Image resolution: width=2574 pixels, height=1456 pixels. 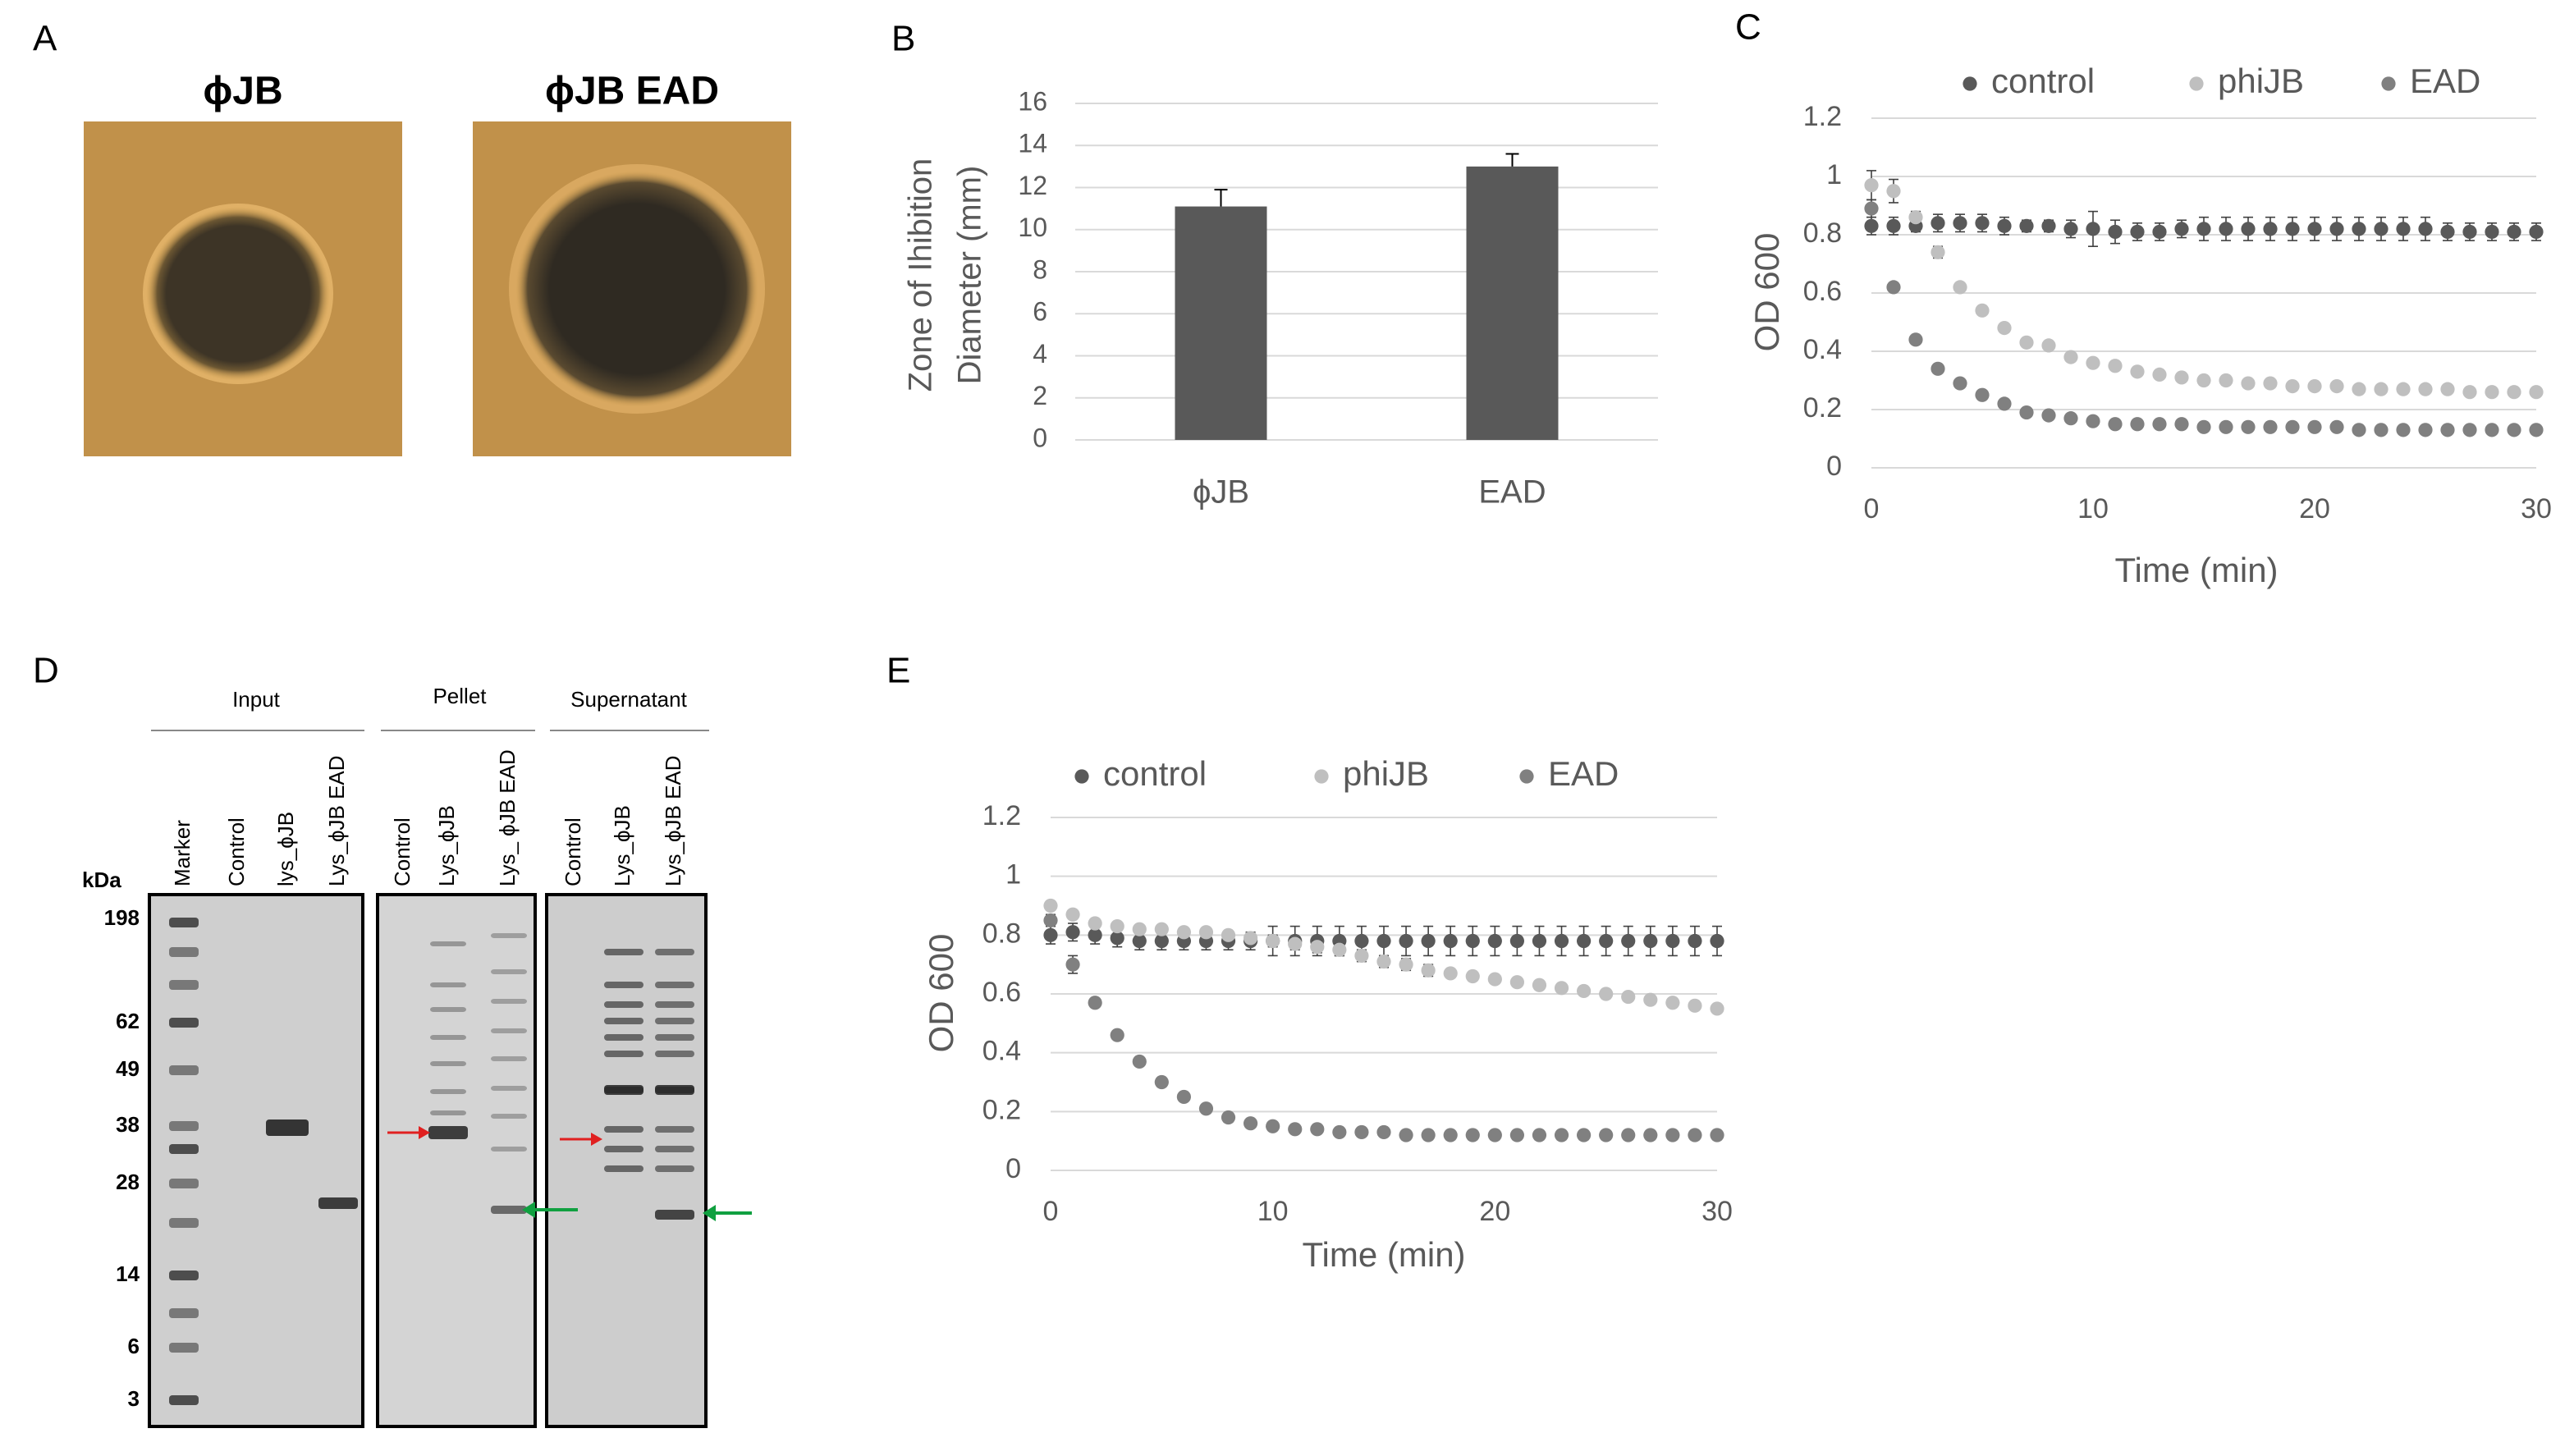 I want to click on lane-label: Lys_ϕJB, so click(x=622, y=845).